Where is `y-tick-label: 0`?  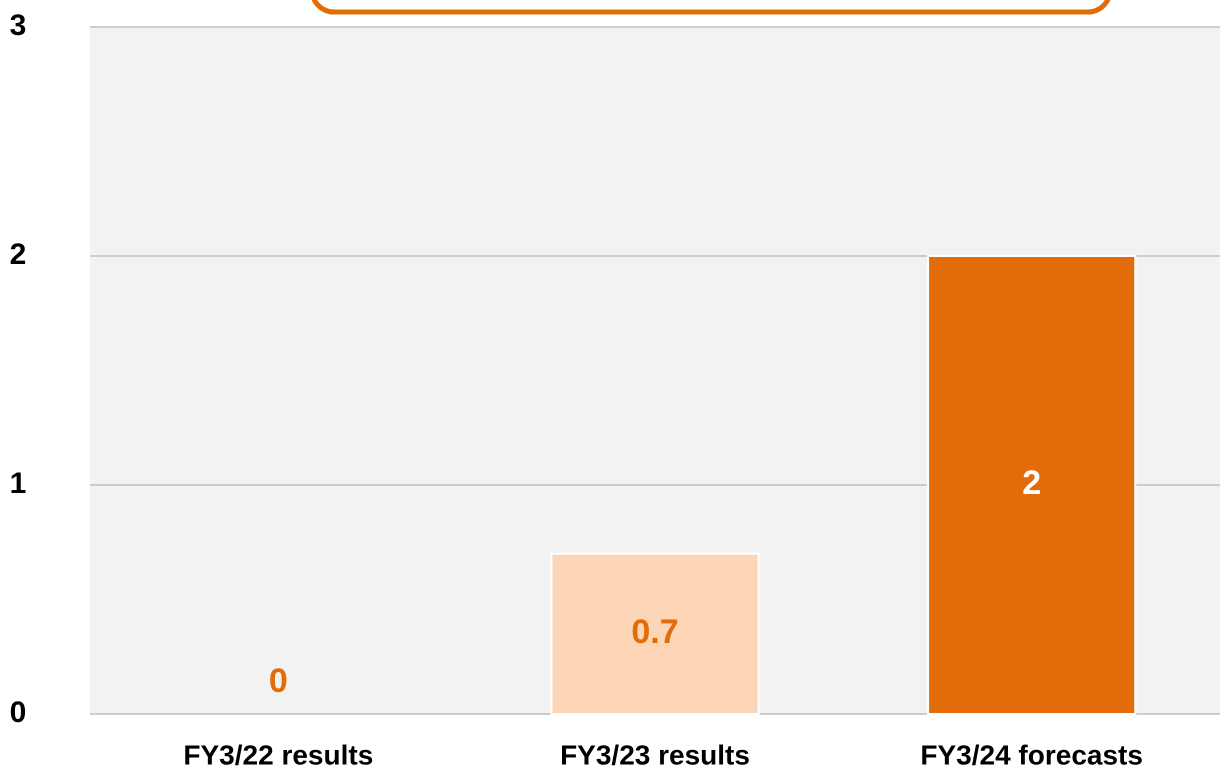 y-tick-label: 0 is located at coordinates (18, 712).